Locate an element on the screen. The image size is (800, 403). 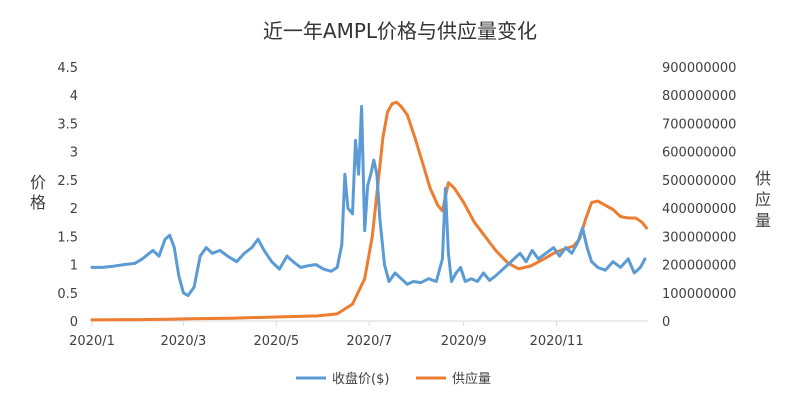
y-left-tick-label: 0.5 is located at coordinates (67, 294).